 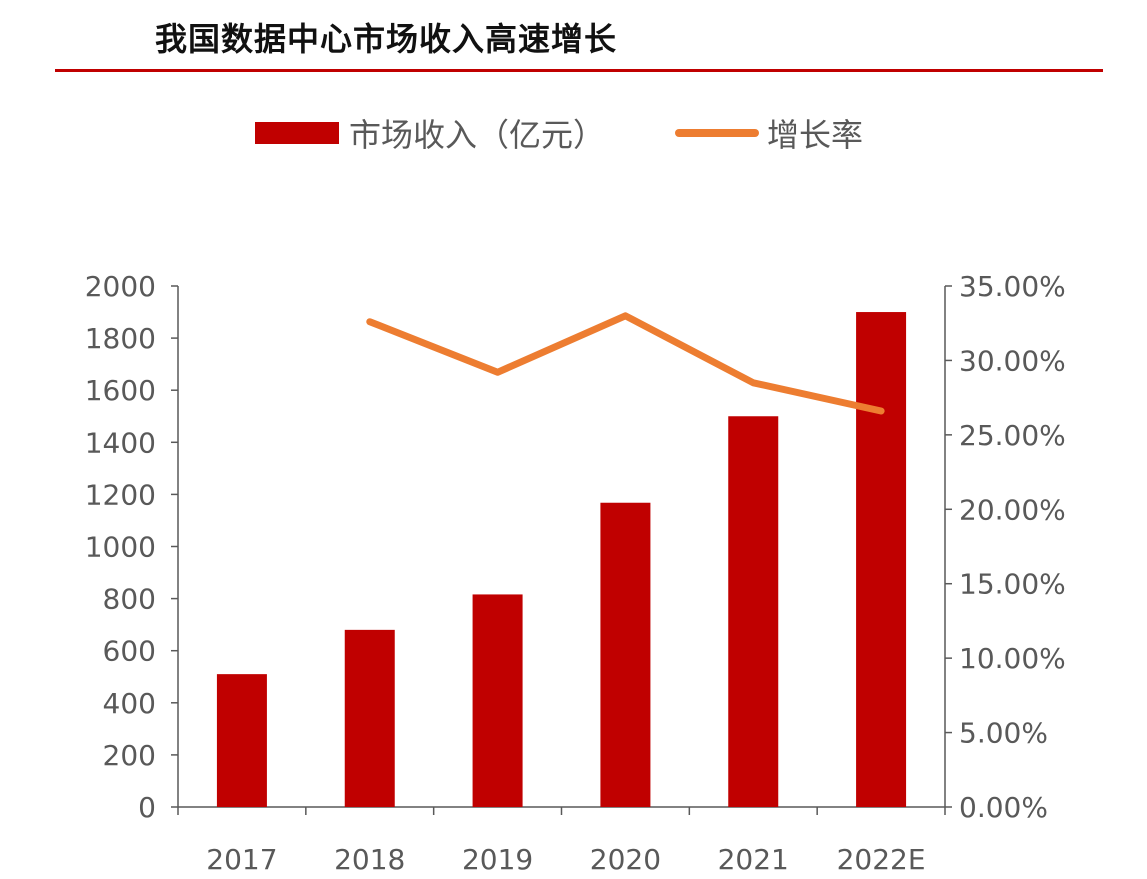 I want to click on y-right-tick-label: 15.00%, so click(x=1012, y=584).